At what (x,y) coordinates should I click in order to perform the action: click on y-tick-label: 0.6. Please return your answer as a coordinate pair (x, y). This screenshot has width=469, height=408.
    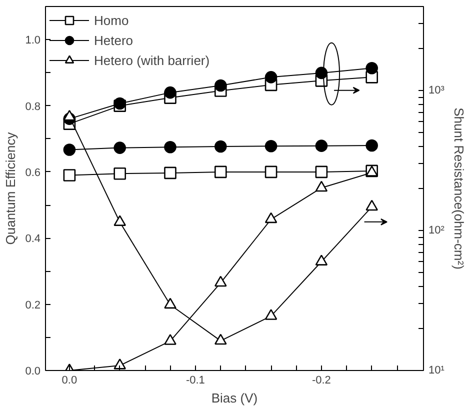
    Looking at the image, I should click on (33, 172).